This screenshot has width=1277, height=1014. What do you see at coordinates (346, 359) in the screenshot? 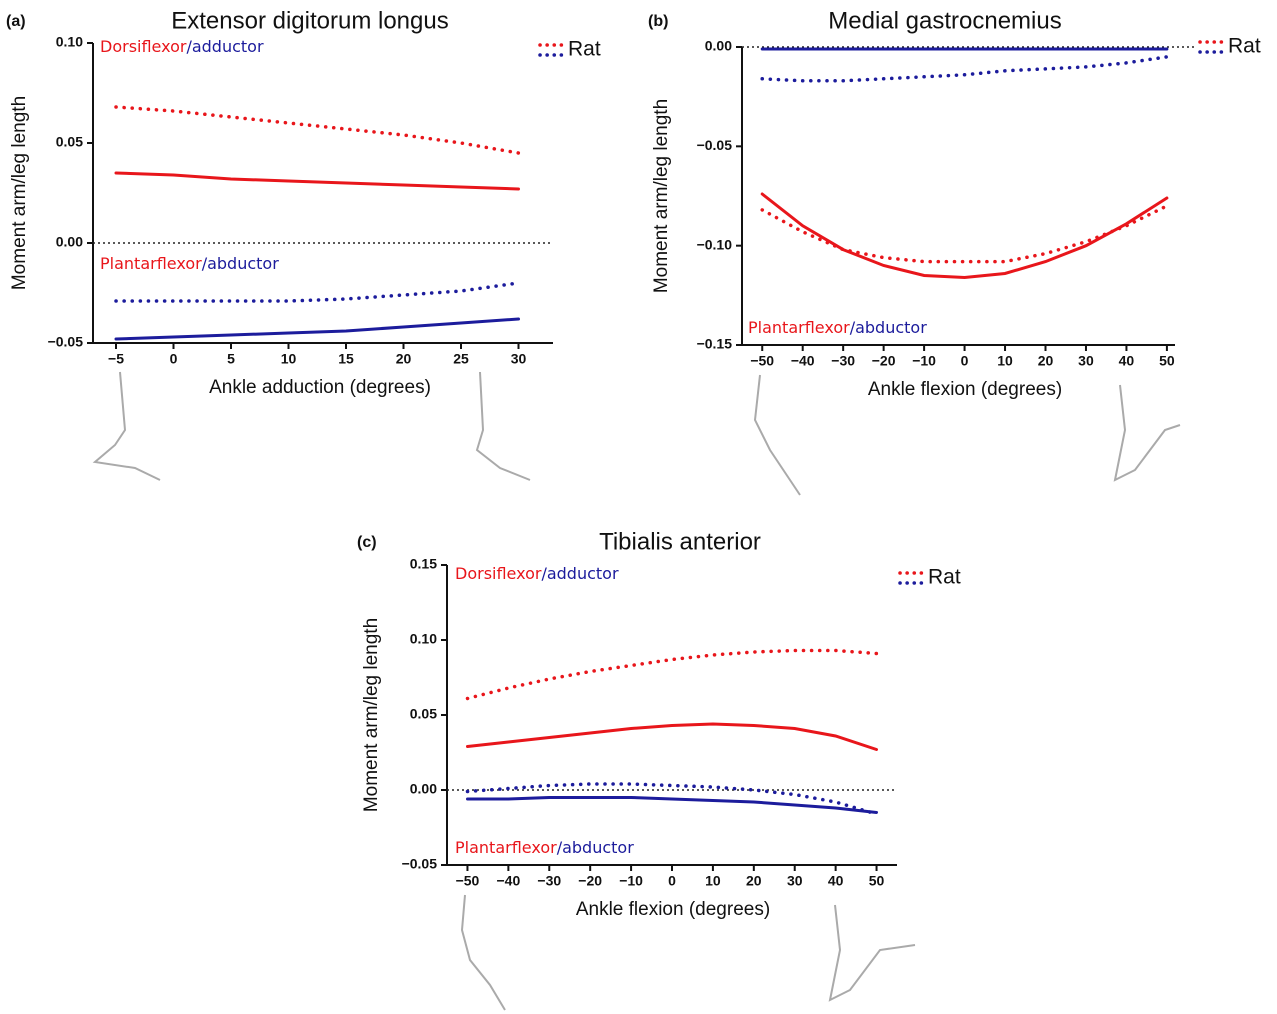
I see `x-tick-label: 15` at bounding box center [346, 359].